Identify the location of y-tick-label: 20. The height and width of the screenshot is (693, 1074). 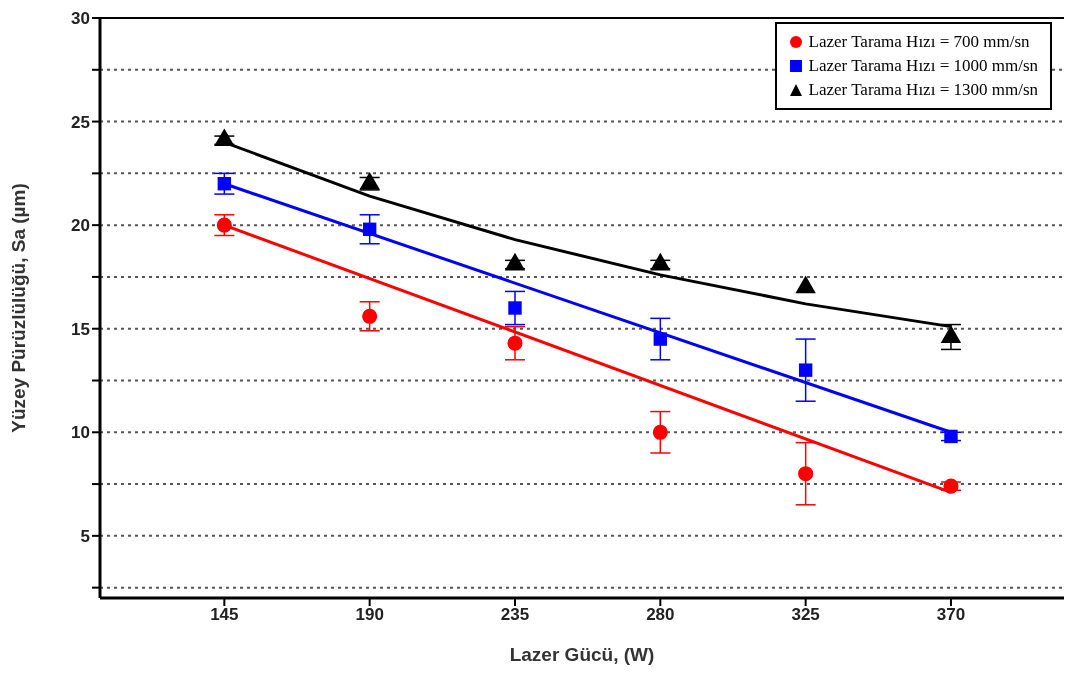
(80, 226).